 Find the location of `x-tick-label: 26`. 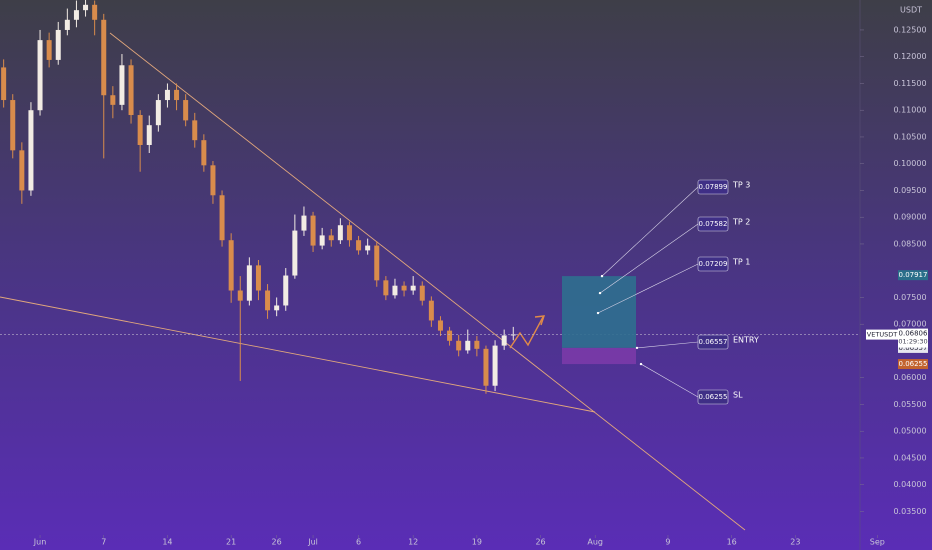

x-tick-label: 26 is located at coordinates (540, 542).